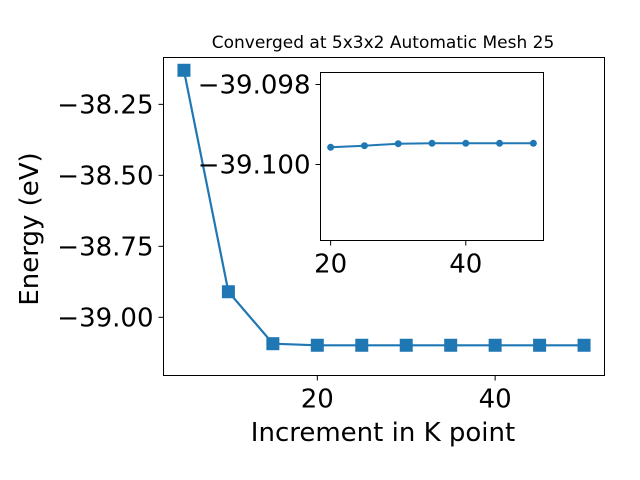 The height and width of the screenshot is (480, 640). What do you see at coordinates (383, 43) in the screenshot?
I see `chart-title: Converged at 5x3x2 Automatic Mesh 25` at bounding box center [383, 43].